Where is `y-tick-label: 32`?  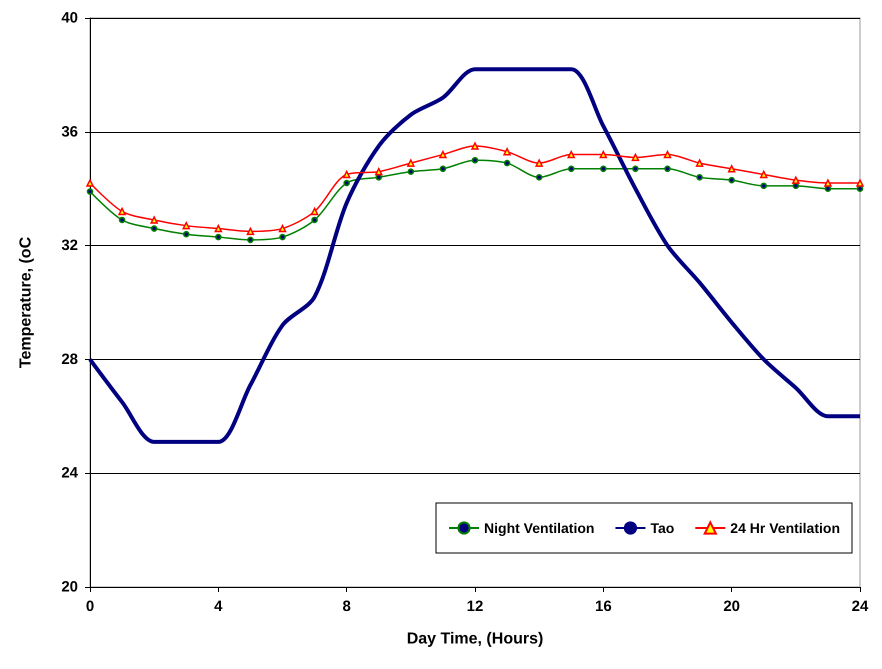
y-tick-label: 32 is located at coordinates (69, 245).